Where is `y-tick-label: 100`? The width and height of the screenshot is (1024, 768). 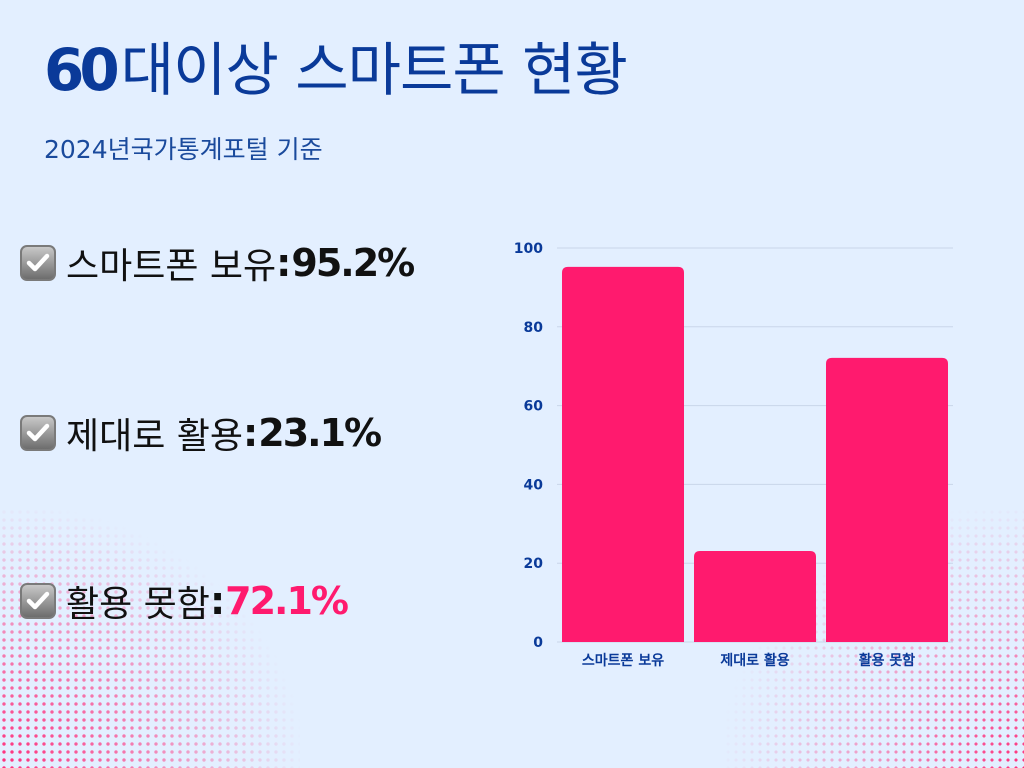
y-tick-label: 100 is located at coordinates (528, 249).